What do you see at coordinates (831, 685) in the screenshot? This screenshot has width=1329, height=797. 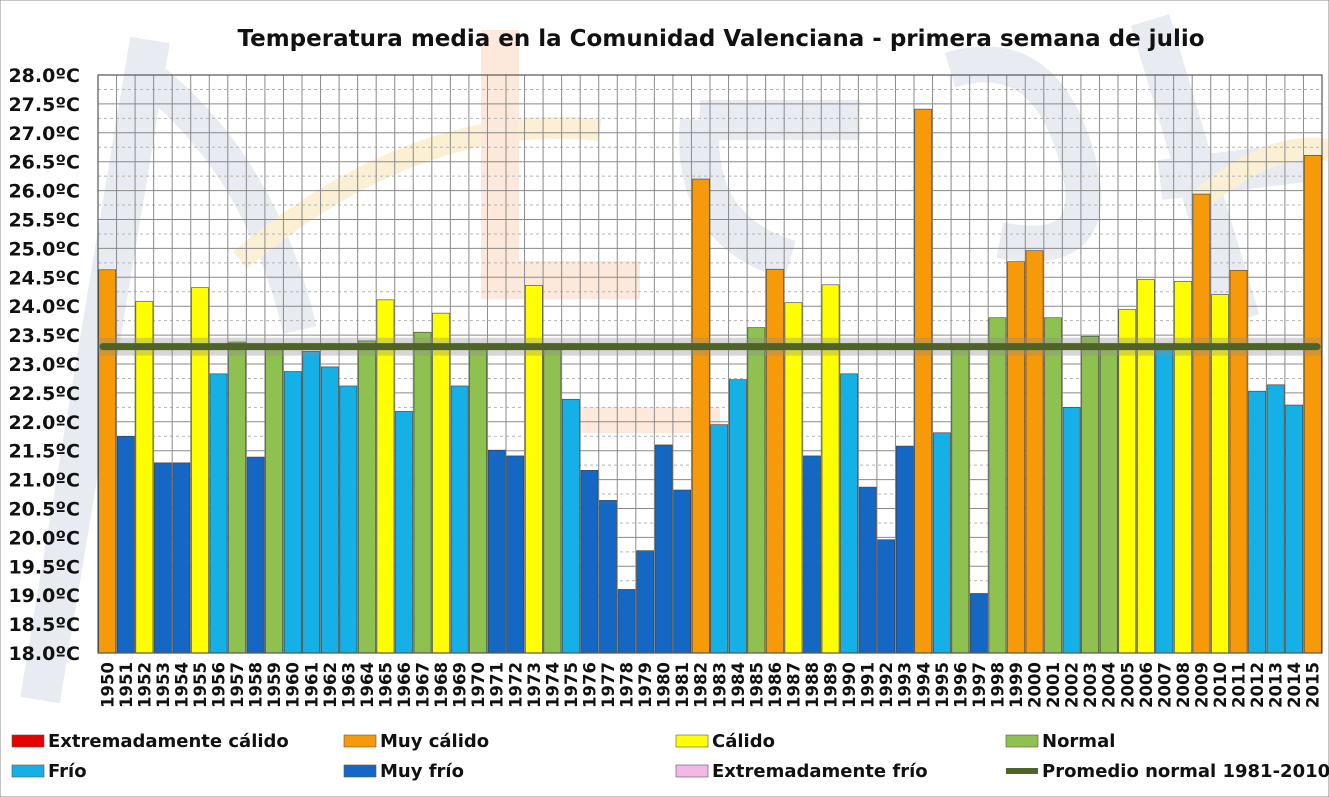 I see `x-tick-label: 1989` at bounding box center [831, 685].